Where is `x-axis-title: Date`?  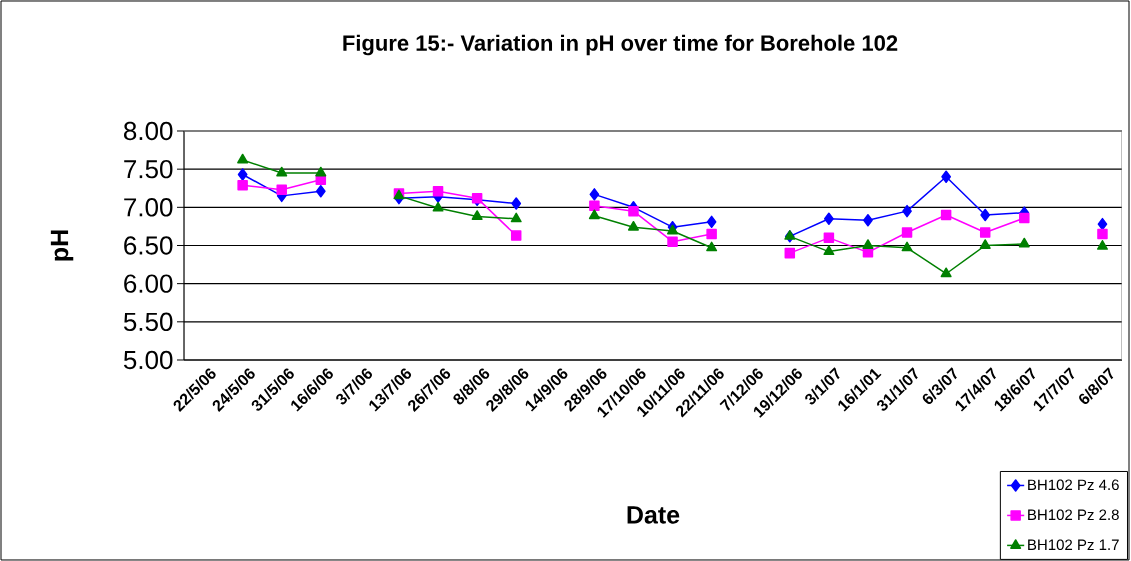 x-axis-title: Date is located at coordinates (653, 515).